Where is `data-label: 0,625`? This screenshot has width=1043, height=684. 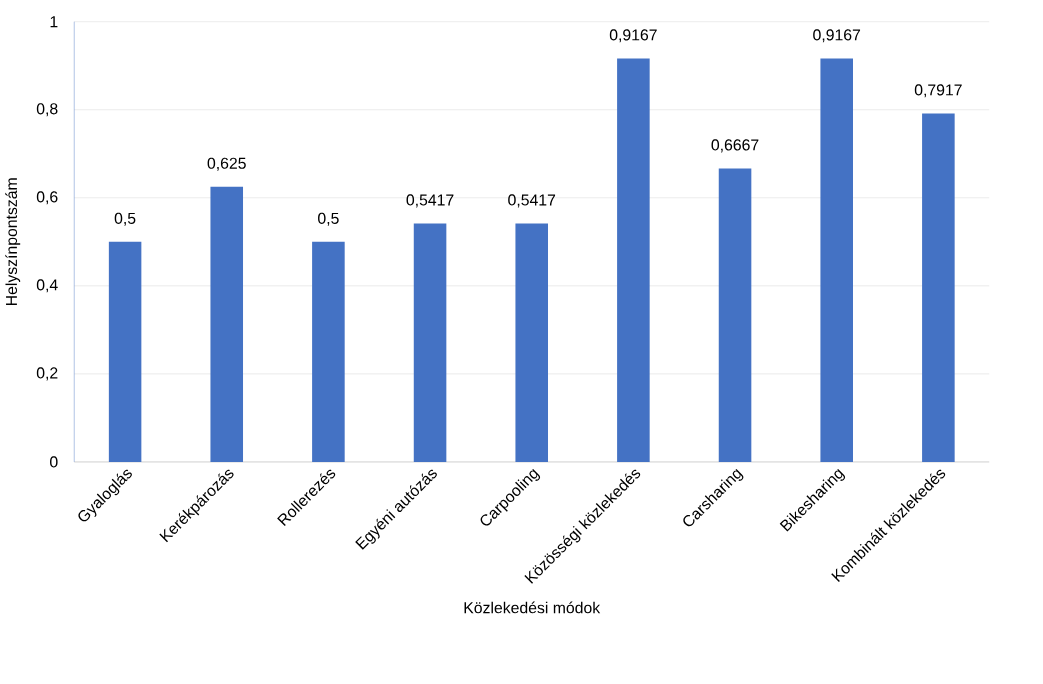 data-label: 0,625 is located at coordinates (226, 164).